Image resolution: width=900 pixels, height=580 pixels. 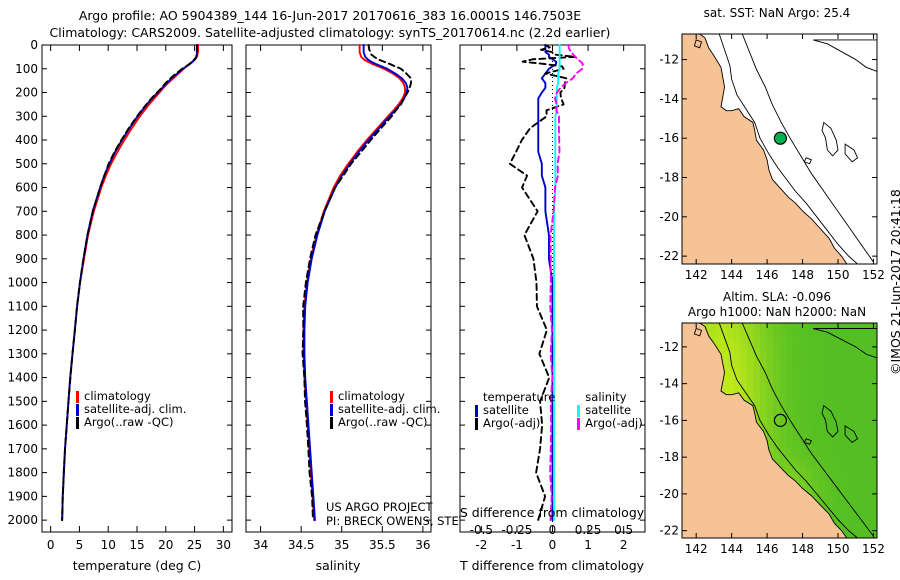 I want to click on svg-text: 200, so click(x=26, y=93).